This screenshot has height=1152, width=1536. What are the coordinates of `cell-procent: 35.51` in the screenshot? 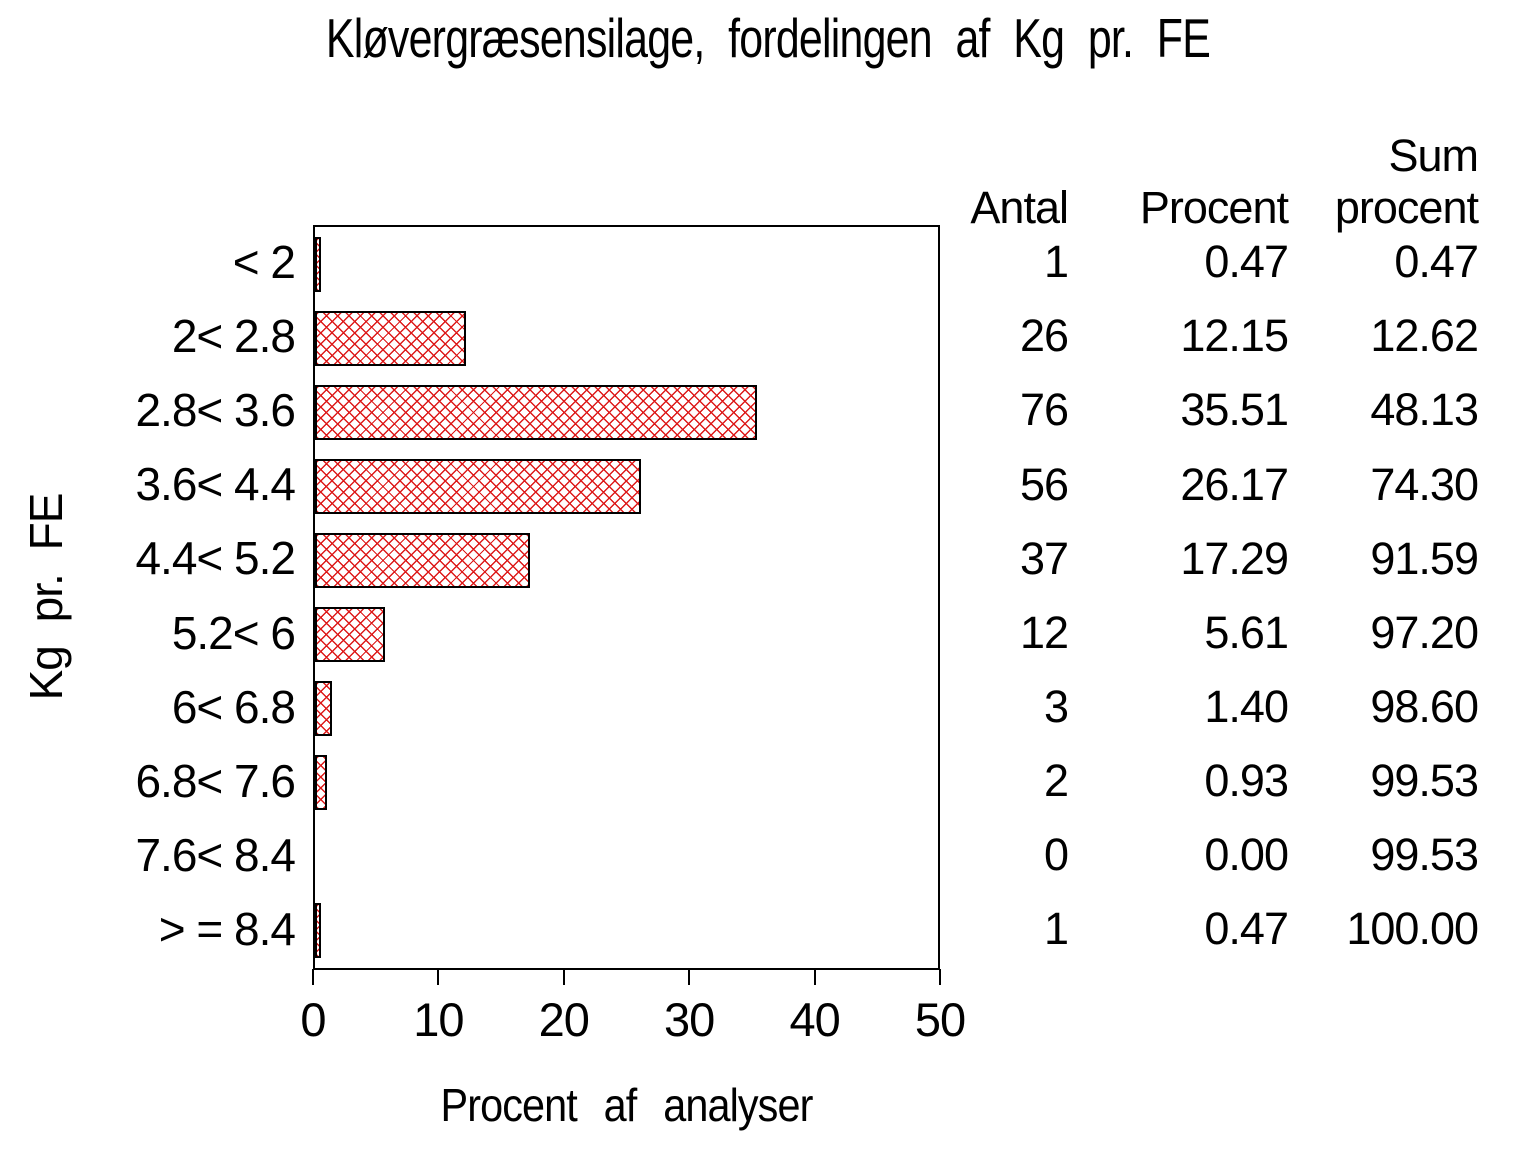 It's located at (1234, 410).